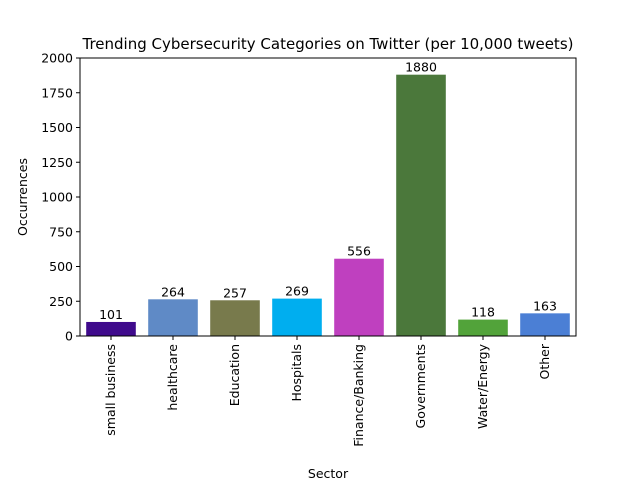  I want to click on bar-value-label: 118, so click(483, 312).